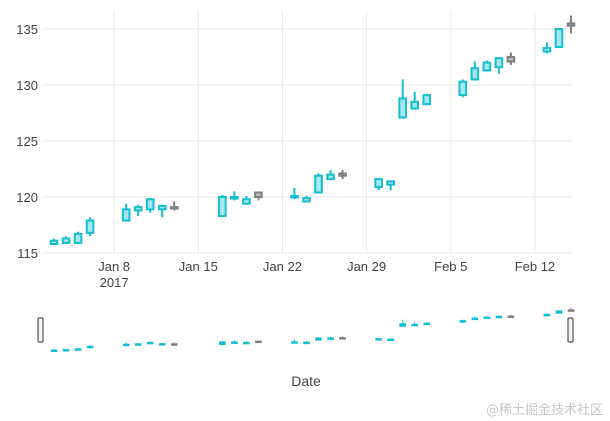  What do you see at coordinates (27, 141) in the screenshot?
I see `y-axis: 115 120 125 130 135` at bounding box center [27, 141].